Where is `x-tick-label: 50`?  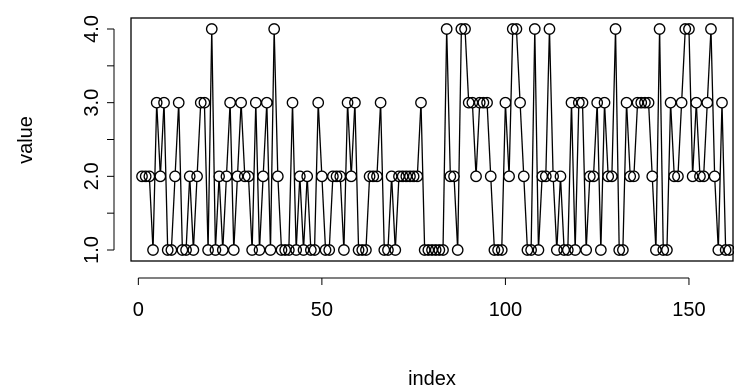
x-tick-label: 50 is located at coordinates (322, 310).